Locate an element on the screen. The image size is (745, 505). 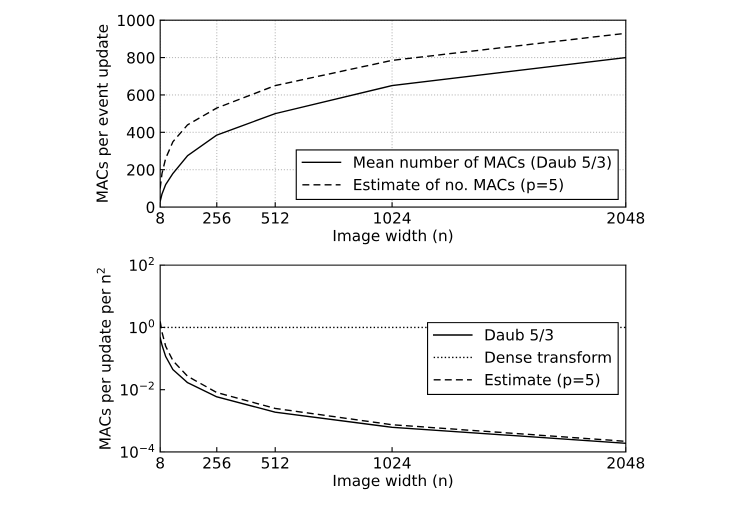
y-tick-label: 10$^{−4}$ is located at coordinates (137, 451).